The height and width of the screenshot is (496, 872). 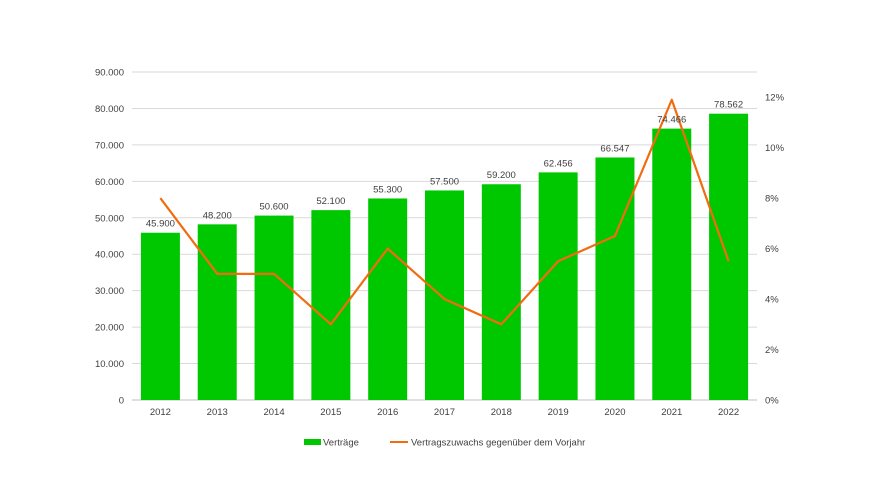 I want to click on x-tick-label: 2018, so click(x=501, y=412).